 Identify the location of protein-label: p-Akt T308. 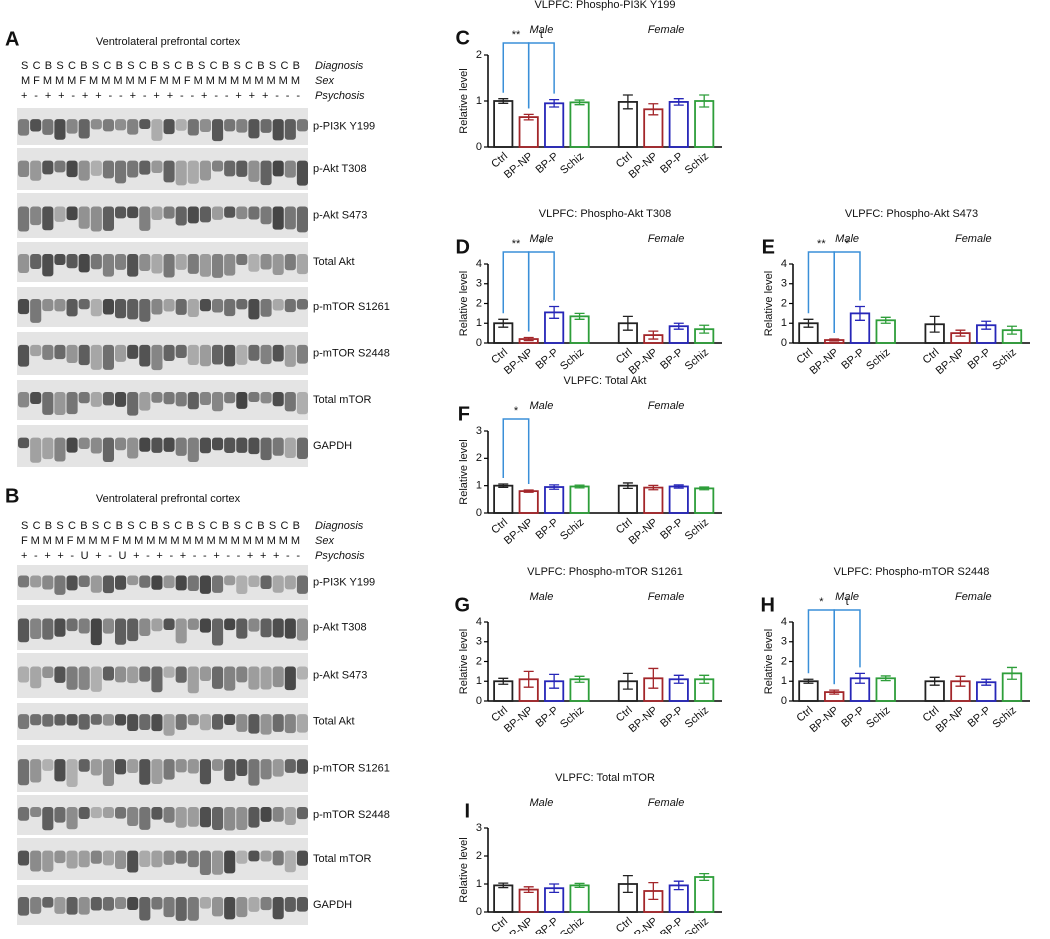
(340, 169).